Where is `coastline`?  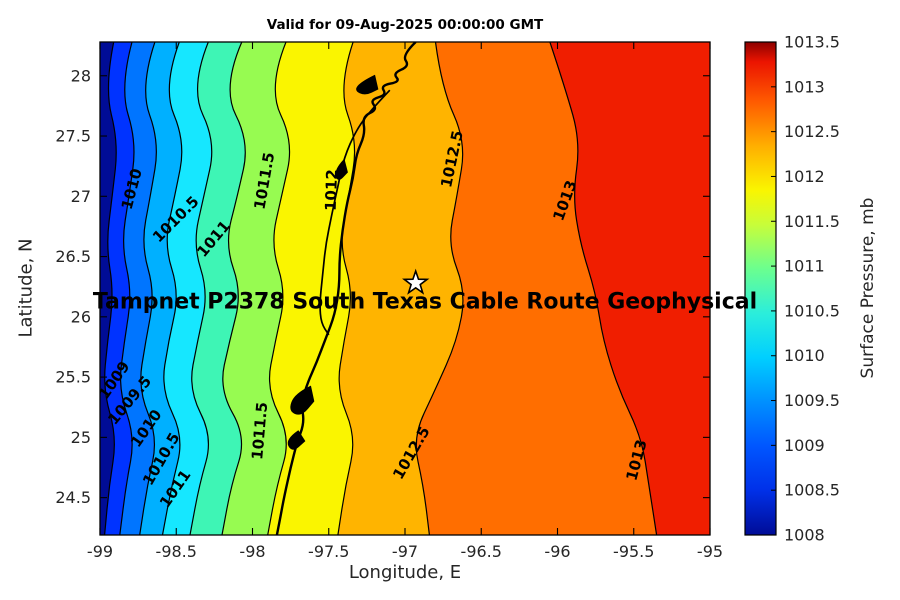 coastline is located at coordinates (346, 288).